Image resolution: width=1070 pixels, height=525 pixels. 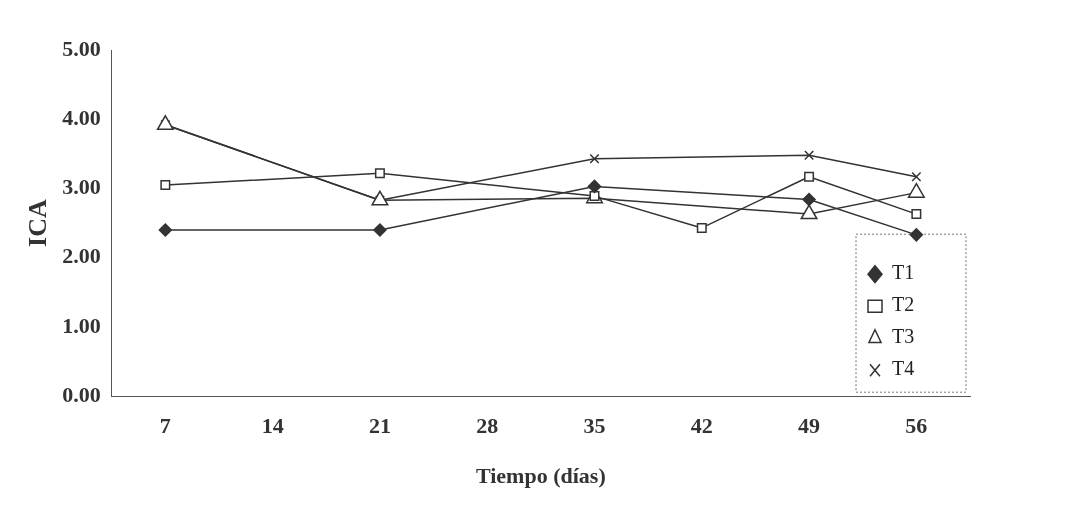 What do you see at coordinates (81, 117) in the screenshot?
I see `y-tick-label: 4.00` at bounding box center [81, 117].